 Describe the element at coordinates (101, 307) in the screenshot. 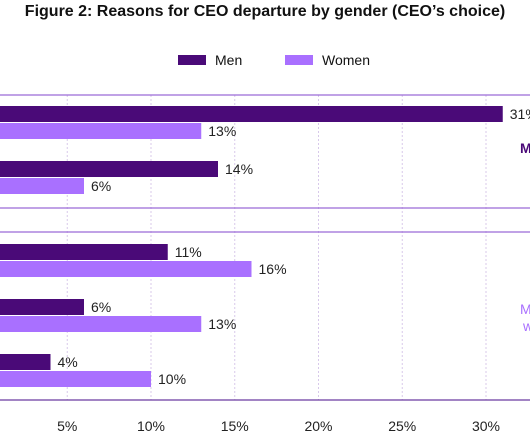

I see `bar-label-men: 6%` at that location.